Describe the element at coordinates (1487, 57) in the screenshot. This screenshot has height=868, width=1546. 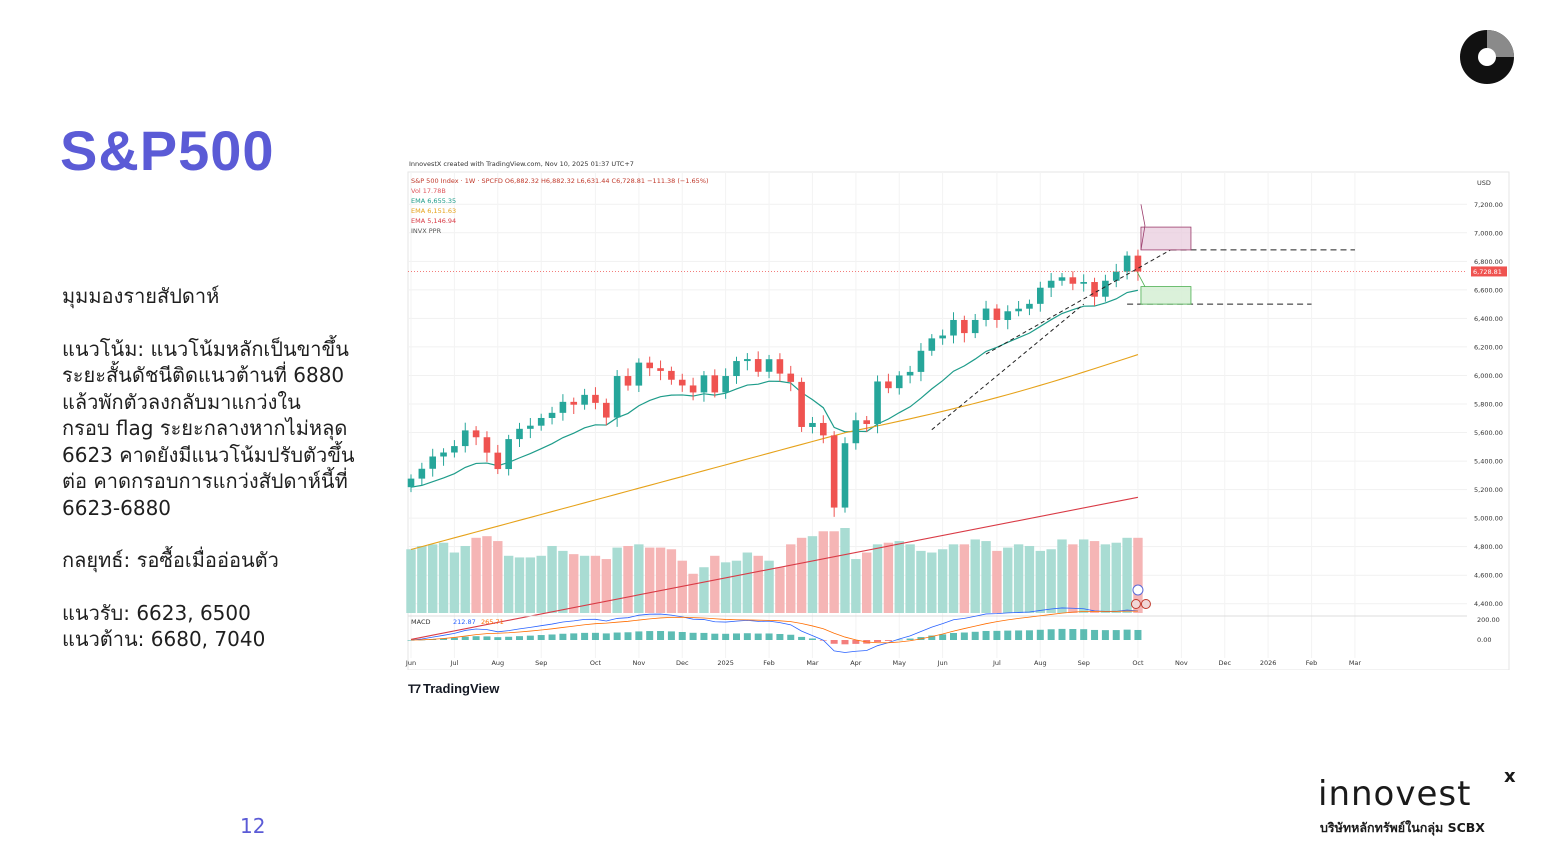
I see `logo-mark-icon` at that location.